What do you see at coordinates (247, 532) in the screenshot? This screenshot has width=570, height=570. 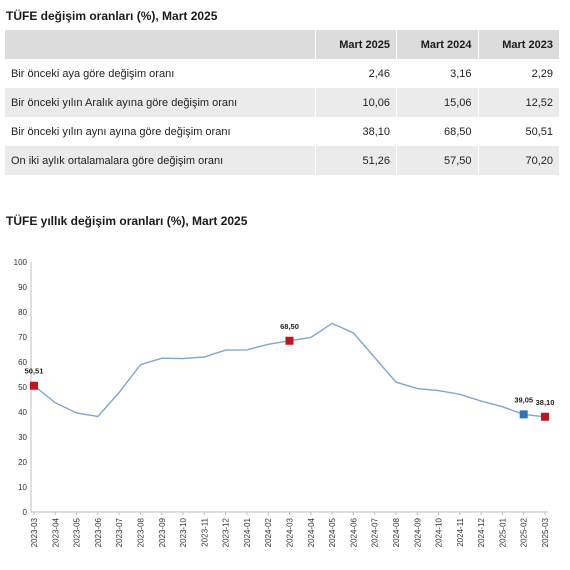 I see `x-tick-label: 2024-01` at bounding box center [247, 532].